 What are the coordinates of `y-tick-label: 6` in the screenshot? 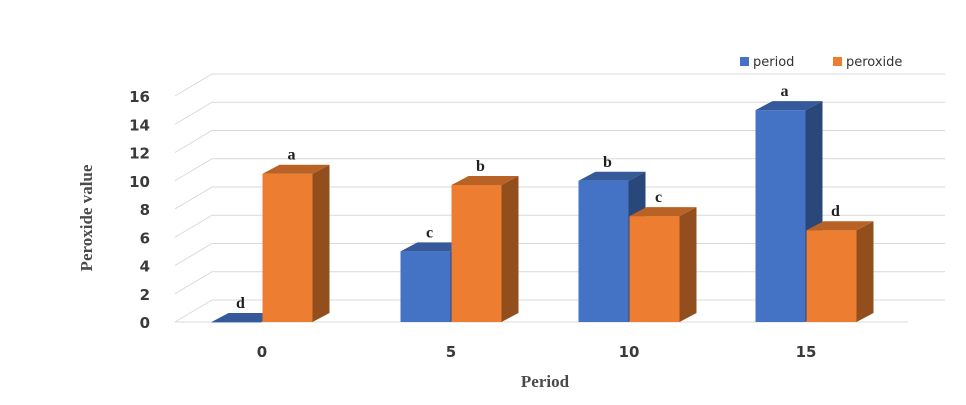 It's located at (145, 238).